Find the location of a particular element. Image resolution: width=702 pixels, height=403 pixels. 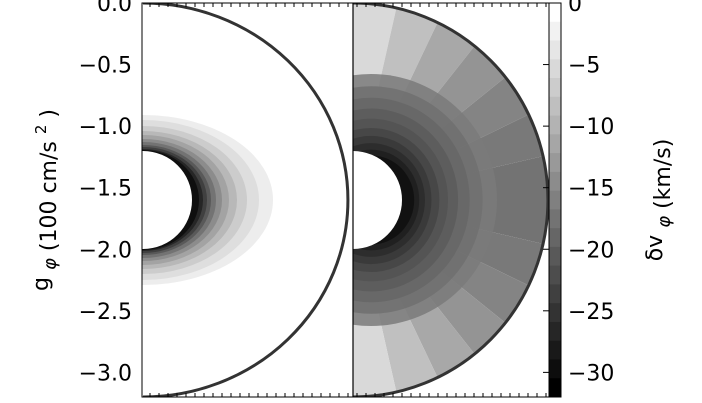

colorbar-tick-label: −5 is located at coordinates (584, 66).